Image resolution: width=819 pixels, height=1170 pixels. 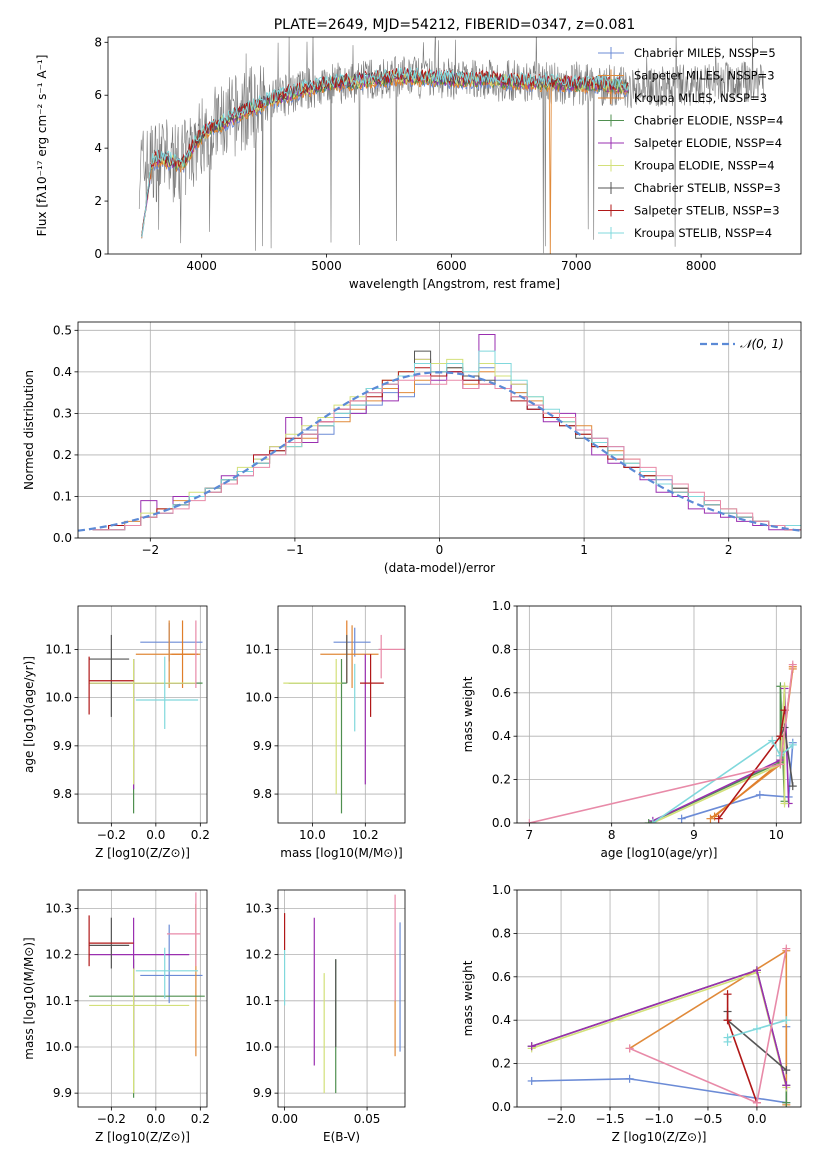 What do you see at coordinates (658, 1119) in the screenshot?
I see `x-tick-label: −1.0` at bounding box center [658, 1119].